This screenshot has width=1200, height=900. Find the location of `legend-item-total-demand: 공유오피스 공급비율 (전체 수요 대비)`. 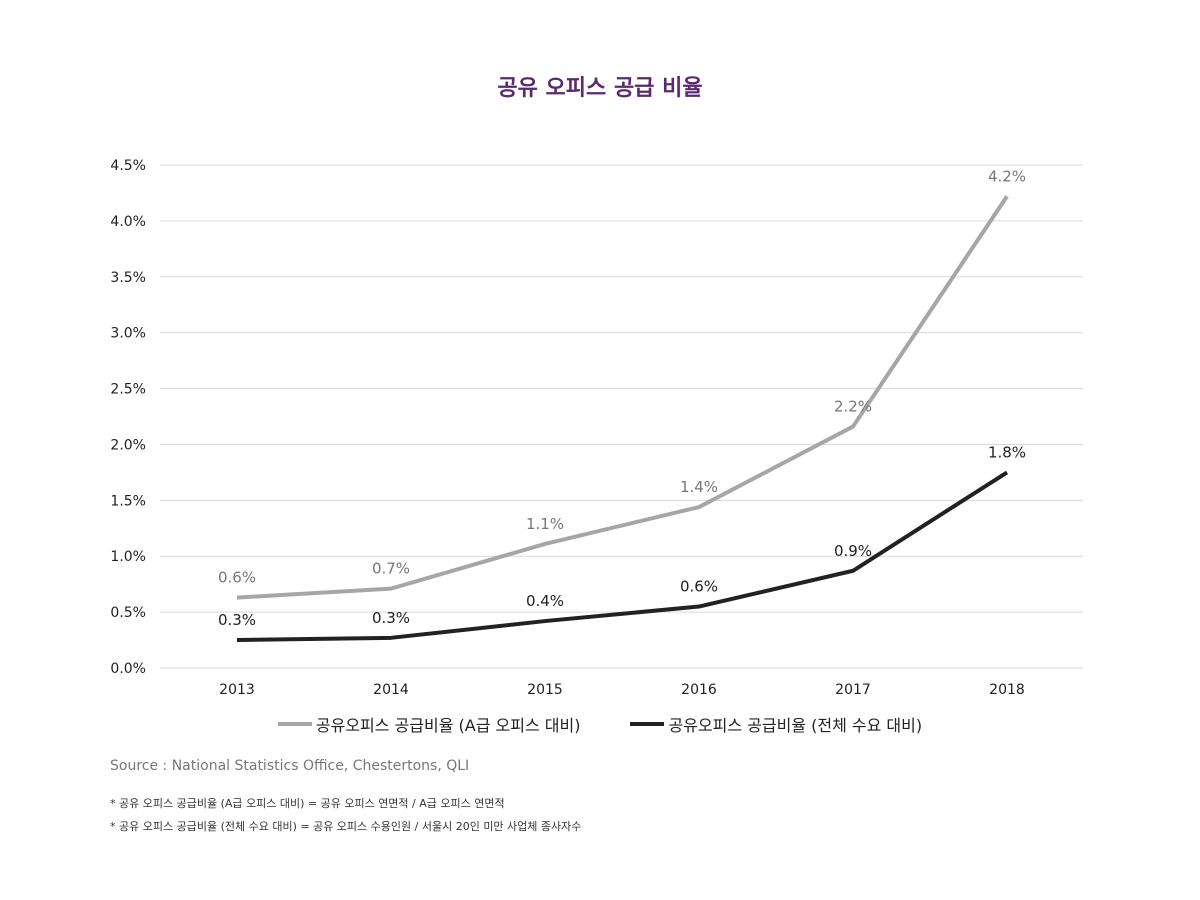

legend-item-total-demand: 공유오피스 공급비율 (전체 수요 대비) is located at coordinates (776, 724).